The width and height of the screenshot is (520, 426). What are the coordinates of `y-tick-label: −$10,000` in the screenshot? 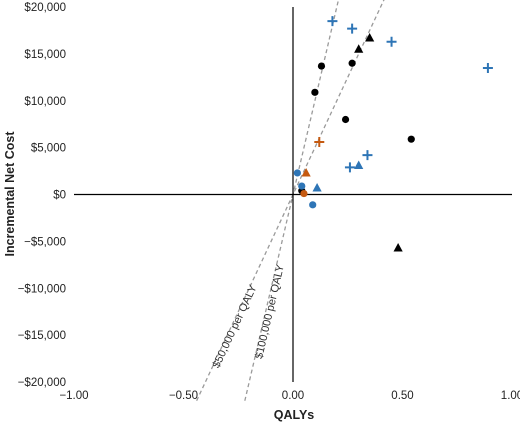 It's located at (42, 289).